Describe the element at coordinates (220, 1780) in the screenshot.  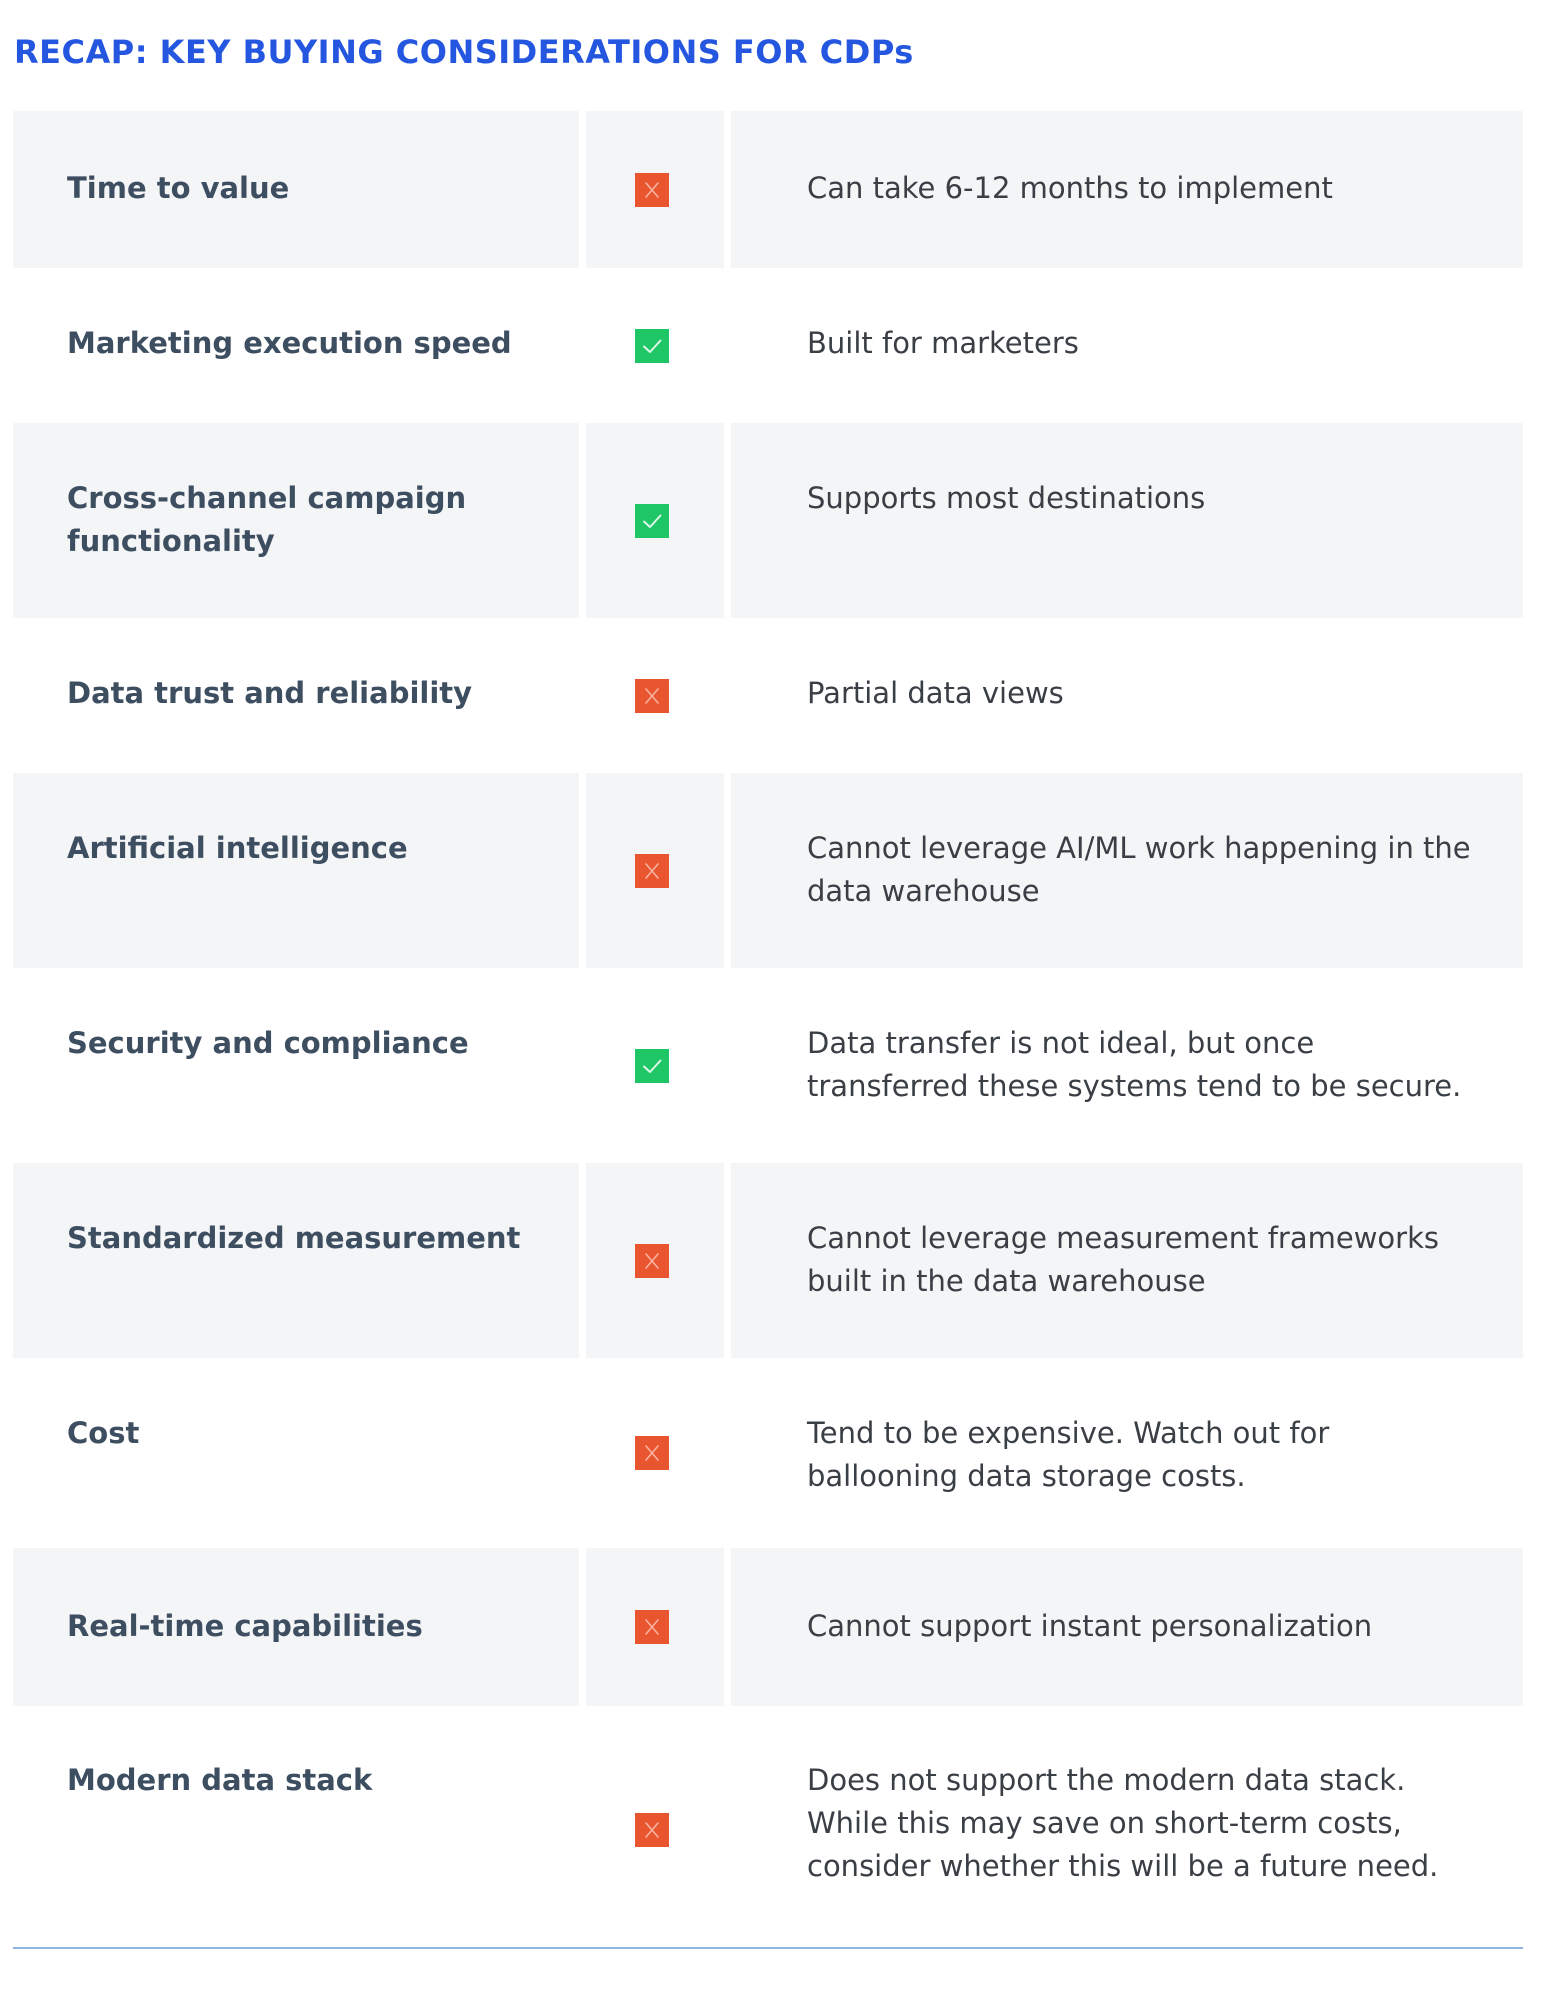
I see `consideration-label: Modern data stack` at that location.